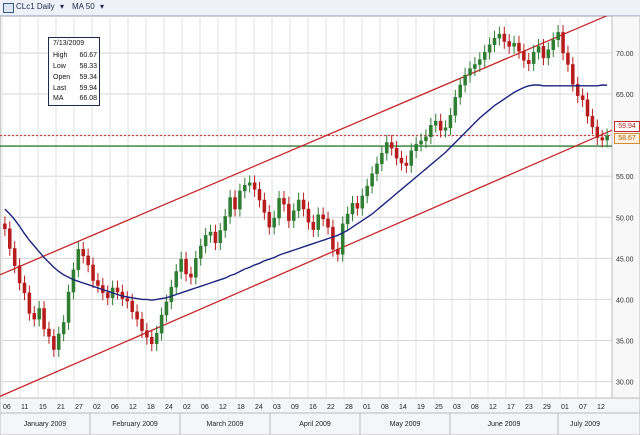 The image size is (640, 435). I want to click on tooltip-ma-value: 66.08, so click(88, 98).